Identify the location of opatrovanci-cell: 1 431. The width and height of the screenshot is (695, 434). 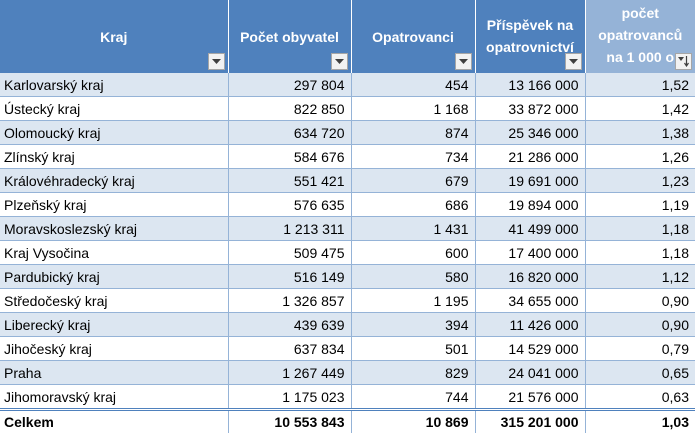
(413, 228).